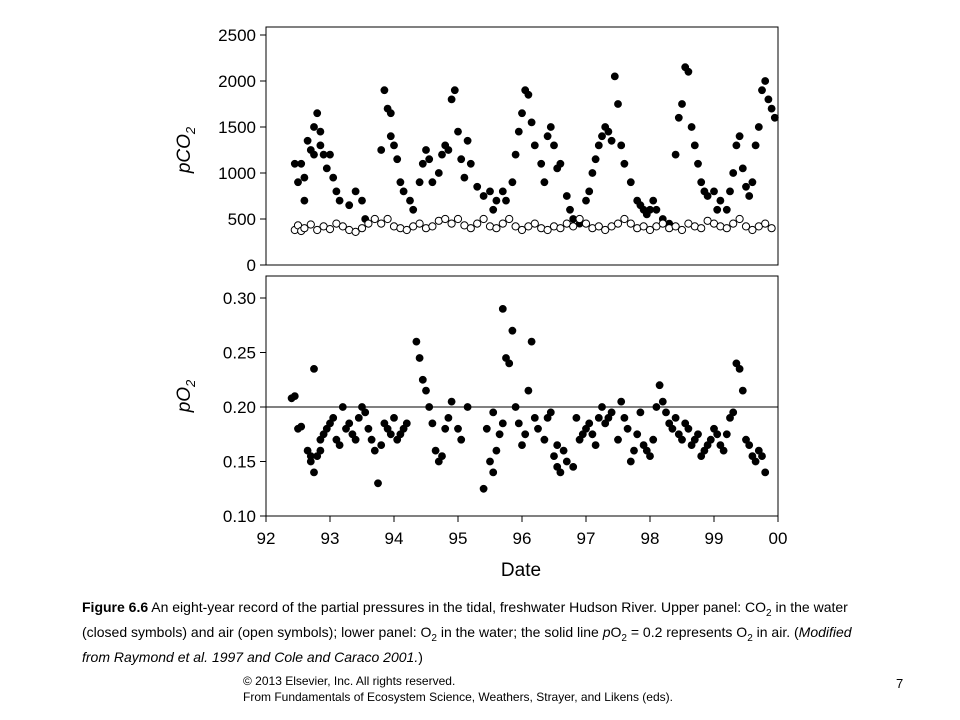 The width and height of the screenshot is (960, 720). I want to click on upper-y-tick-label: 1000, so click(237, 173).